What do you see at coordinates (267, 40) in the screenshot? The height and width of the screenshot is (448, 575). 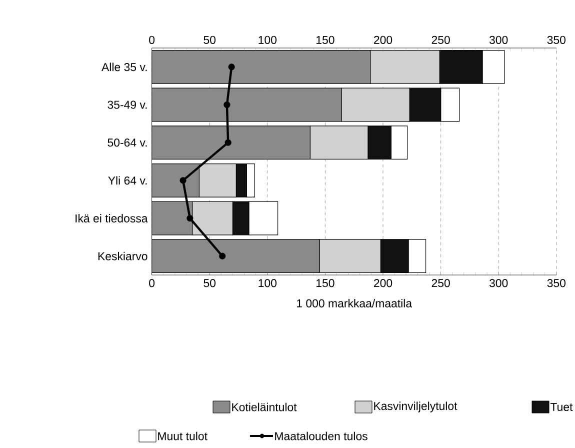 I see `x2-tick-label: 100` at bounding box center [267, 40].